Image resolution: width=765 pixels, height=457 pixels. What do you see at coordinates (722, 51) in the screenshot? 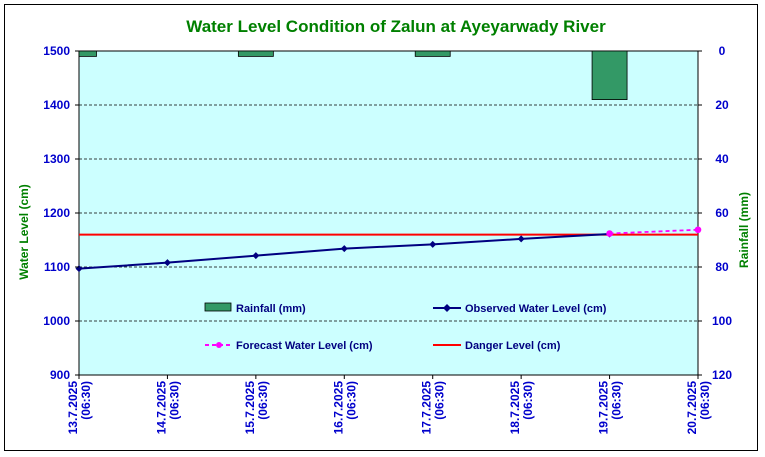
I see `right-tick-label: 0` at bounding box center [722, 51].